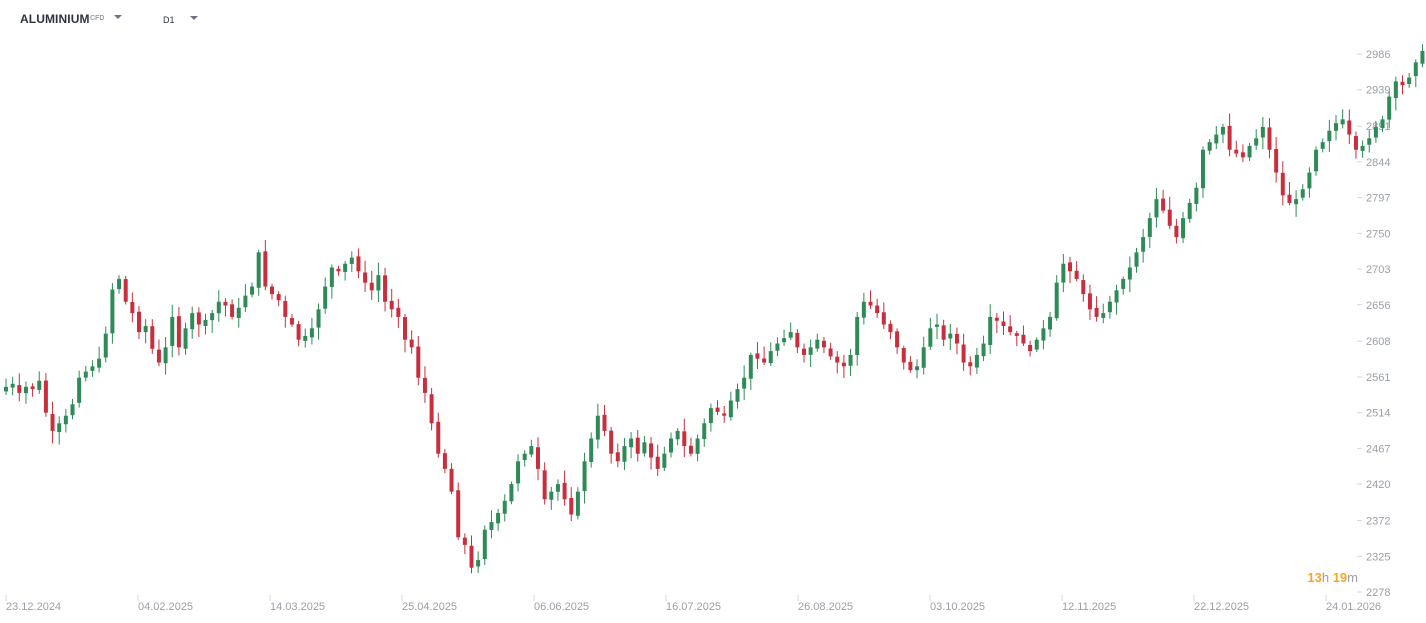  What do you see at coordinates (118, 17) in the screenshot?
I see `symbol-dropdown-chevron-icon` at bounding box center [118, 17].